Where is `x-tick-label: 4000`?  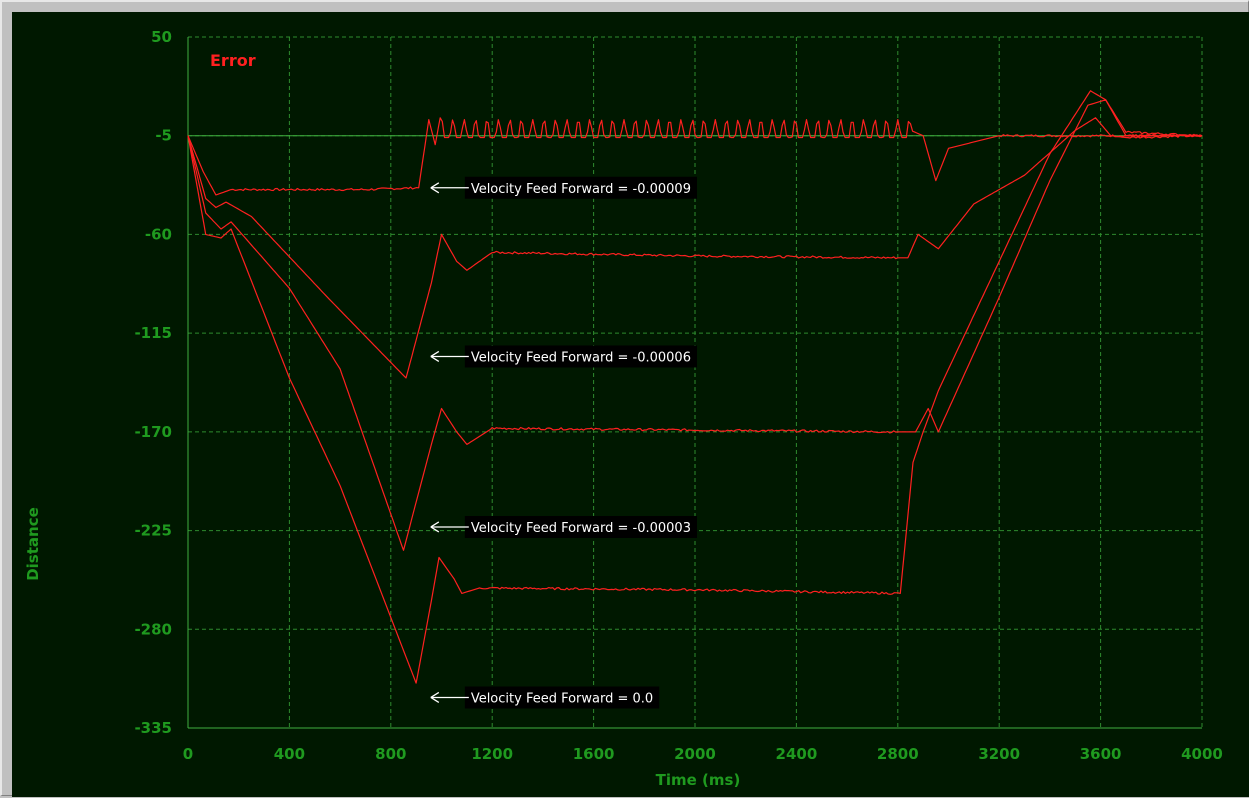
x-tick-label: 4000 is located at coordinates (1202, 754).